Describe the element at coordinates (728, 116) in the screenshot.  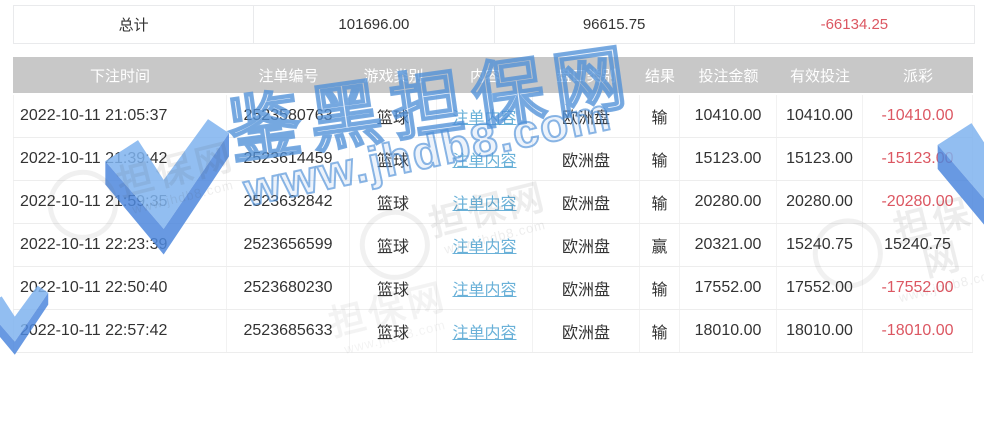
I see `bet-amount-cell: 10410.00` at that location.